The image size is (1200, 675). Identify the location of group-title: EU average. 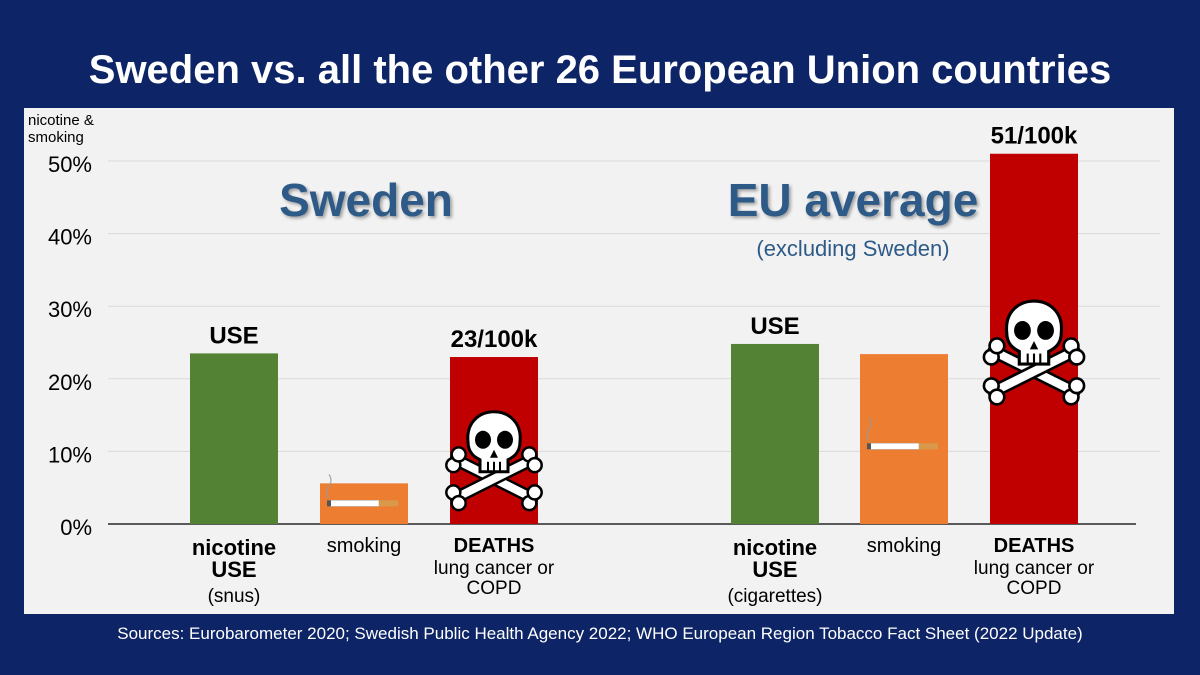
(853, 200).